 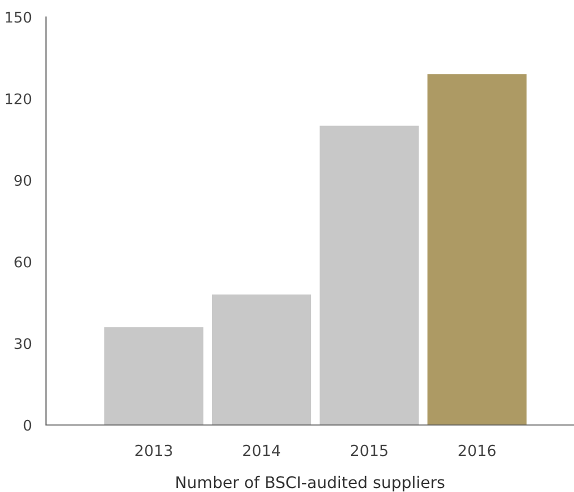 I want to click on x-tick-label: 2013, so click(x=153, y=450).